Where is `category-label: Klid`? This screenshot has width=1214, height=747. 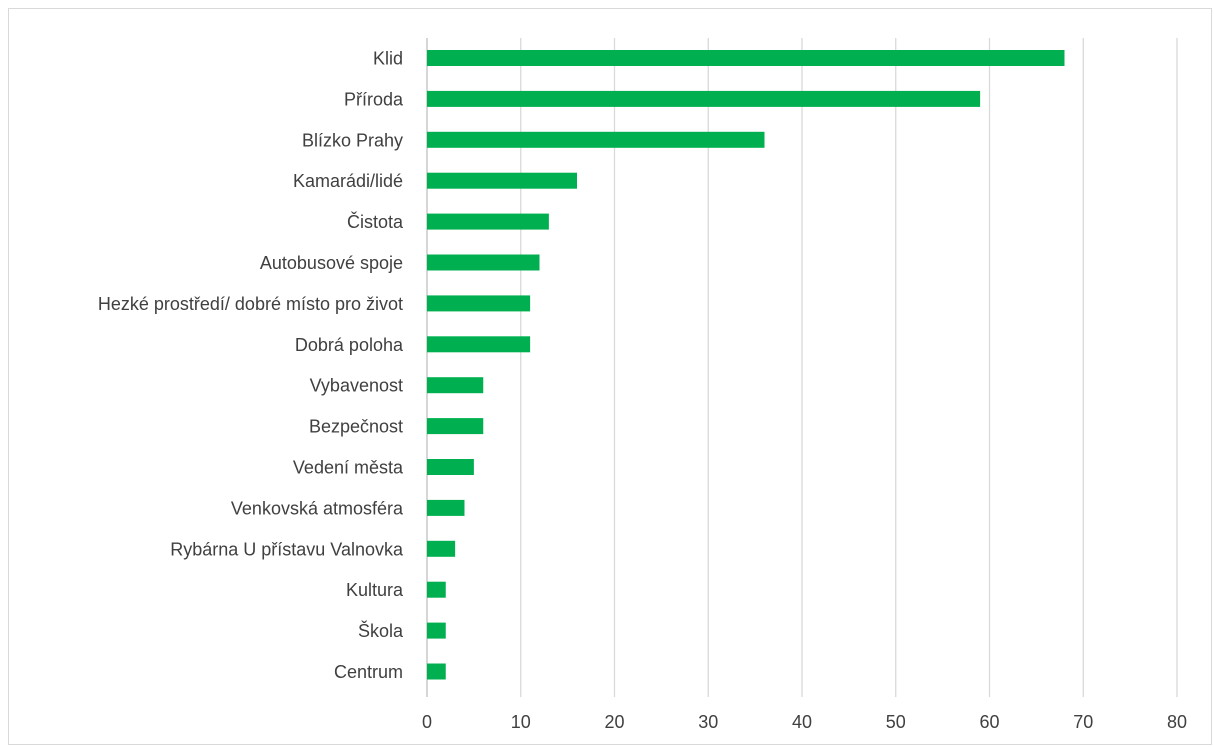
category-label: Klid is located at coordinates (388, 59).